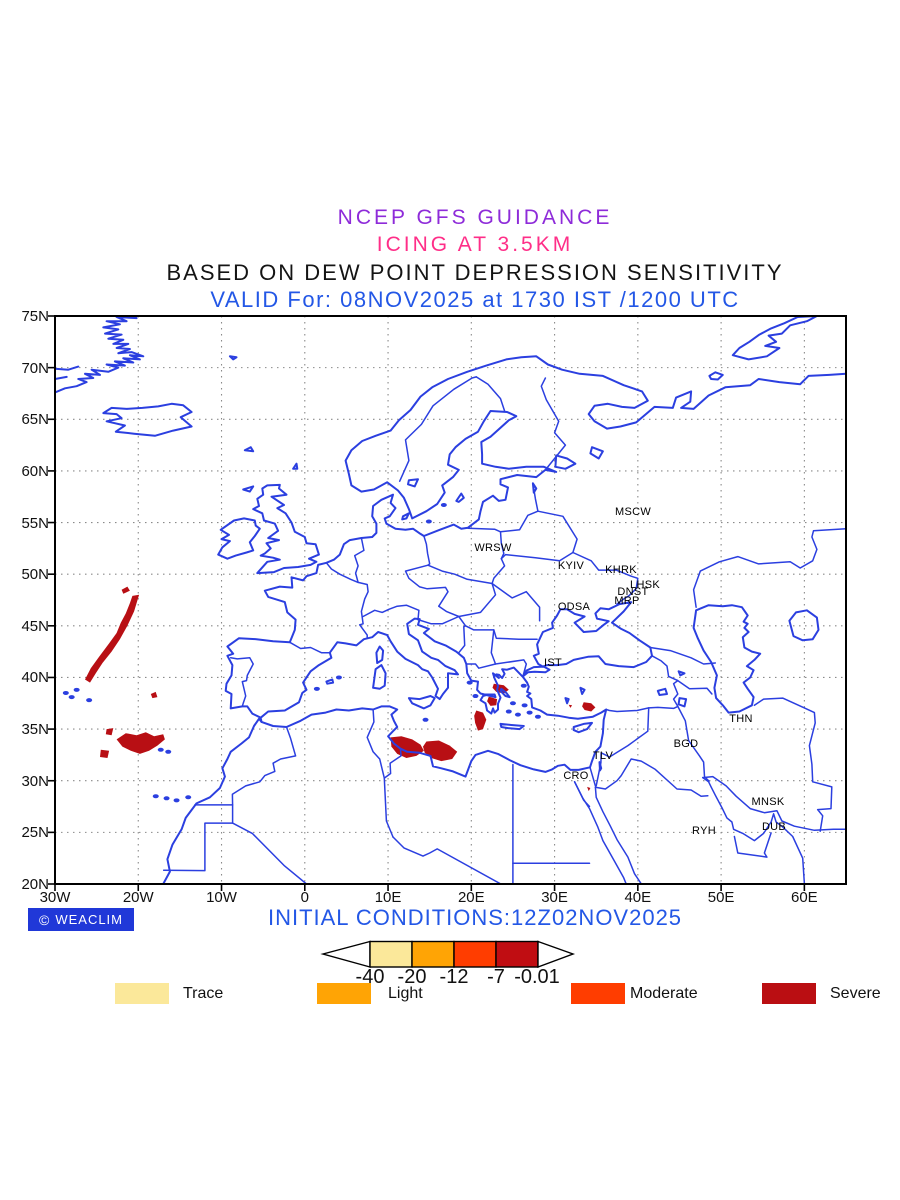 This screenshot has width=900, height=1200. I want to click on colorbar-left-arrow, so click(345, 954).